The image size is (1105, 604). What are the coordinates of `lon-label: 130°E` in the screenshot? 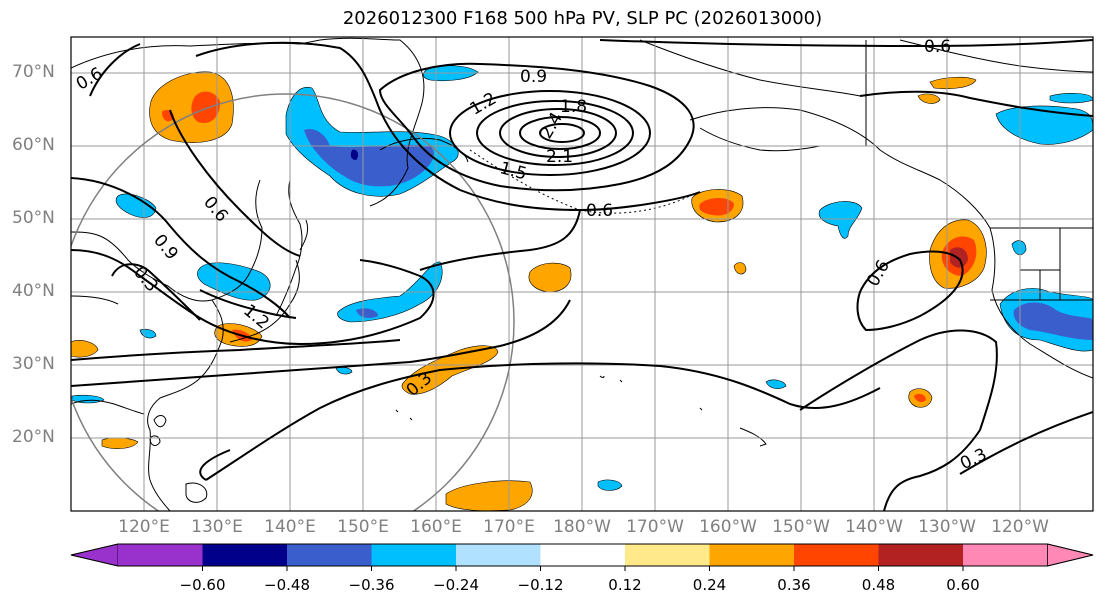 It's located at (217, 527).